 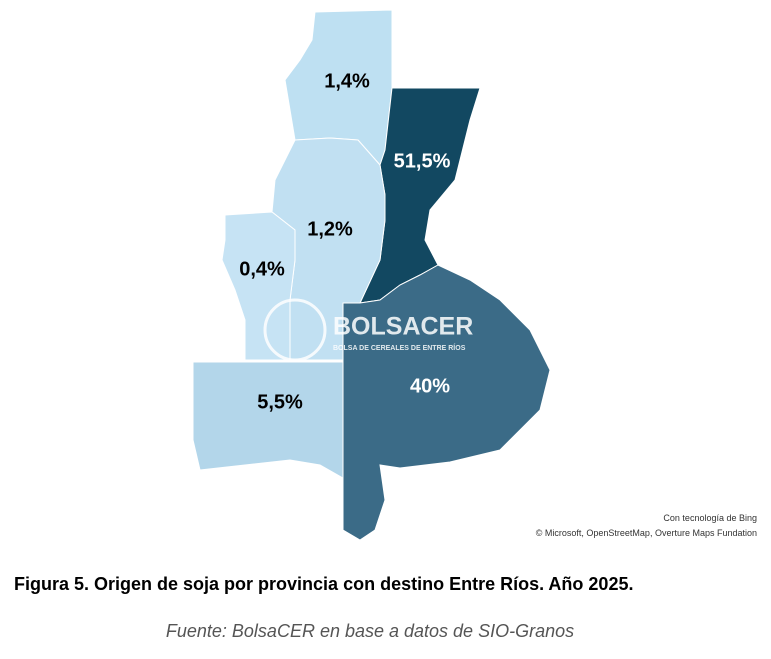 I want to click on value-label: 1,2%, so click(x=330, y=229).